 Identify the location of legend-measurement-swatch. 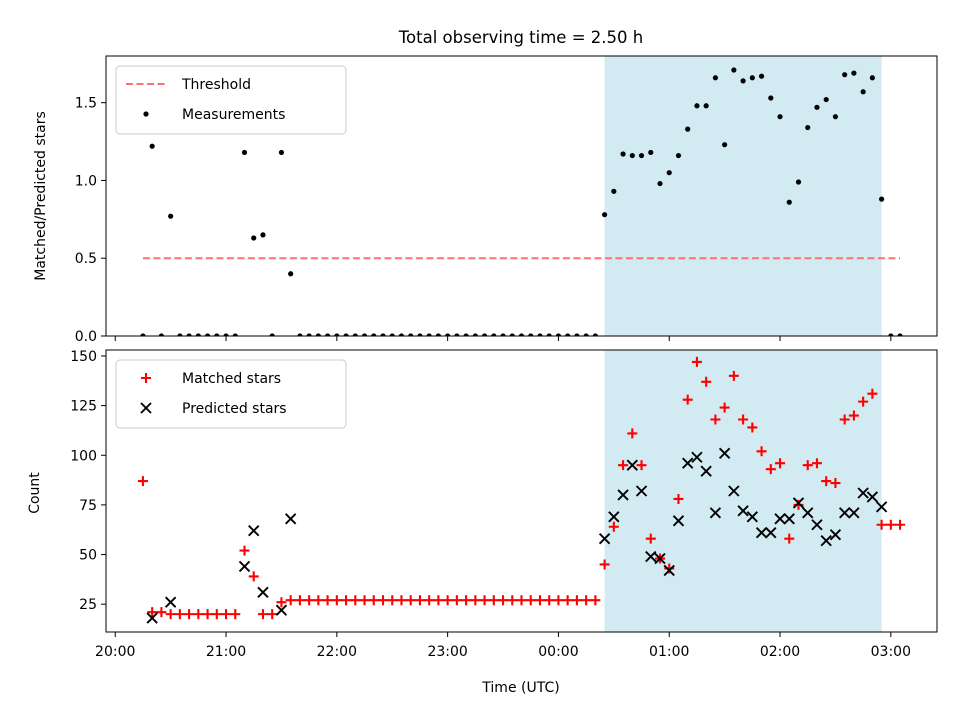
(146, 114).